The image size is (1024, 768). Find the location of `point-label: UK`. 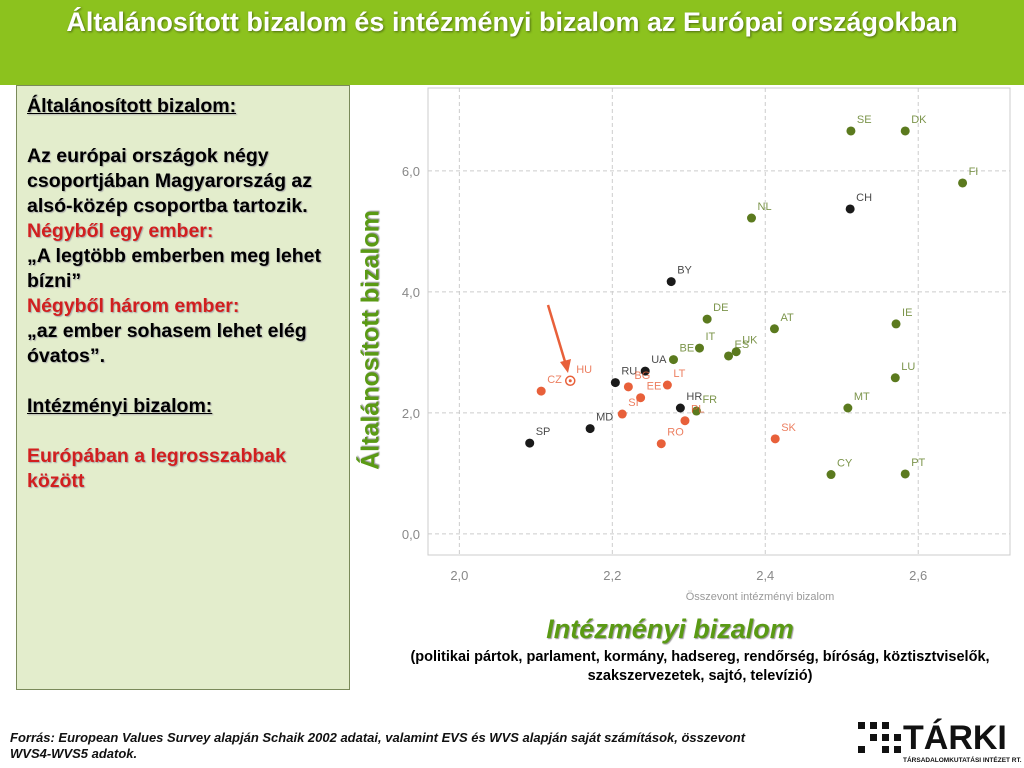

point-label: UK is located at coordinates (750, 341).